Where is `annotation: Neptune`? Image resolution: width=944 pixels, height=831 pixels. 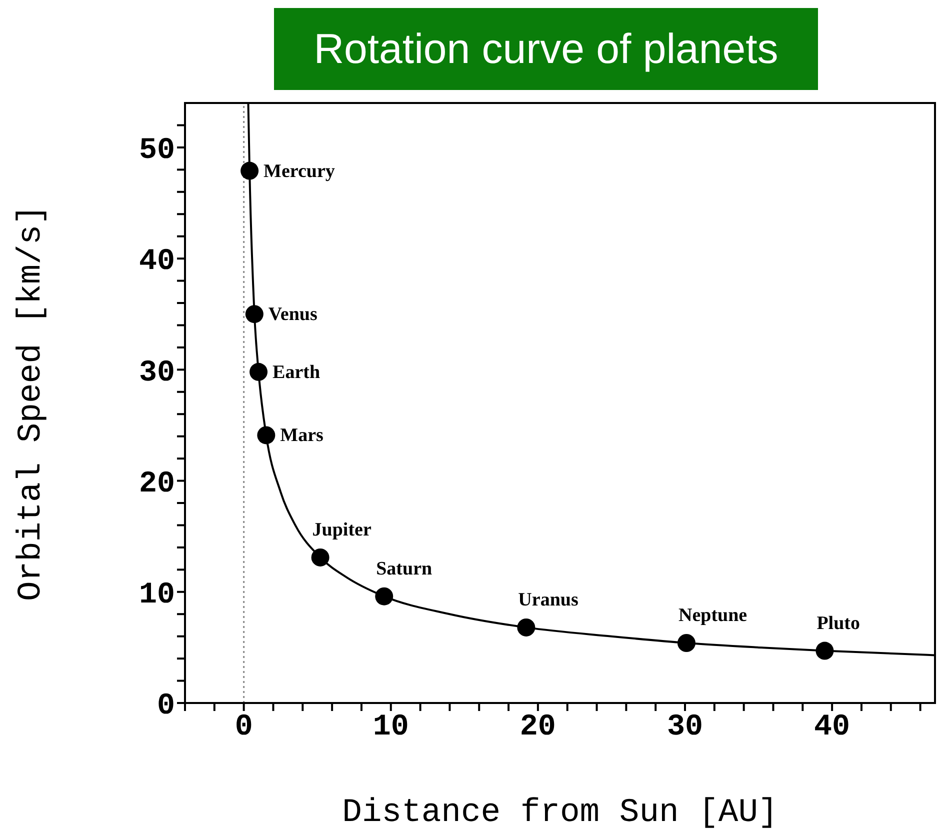
annotation: Neptune is located at coordinates (713, 615).